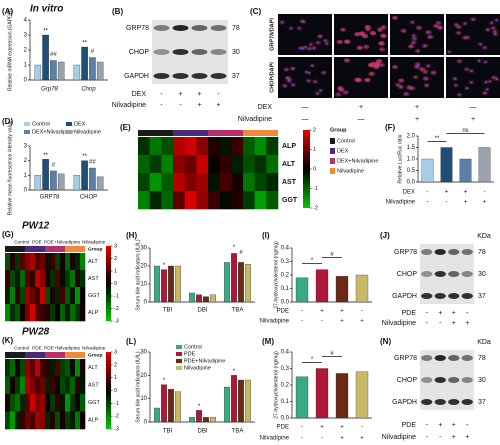 The height and width of the screenshot is (445, 500). Describe the element at coordinates (465, 131) in the screenshot. I see `significance-mark: ns` at that location.